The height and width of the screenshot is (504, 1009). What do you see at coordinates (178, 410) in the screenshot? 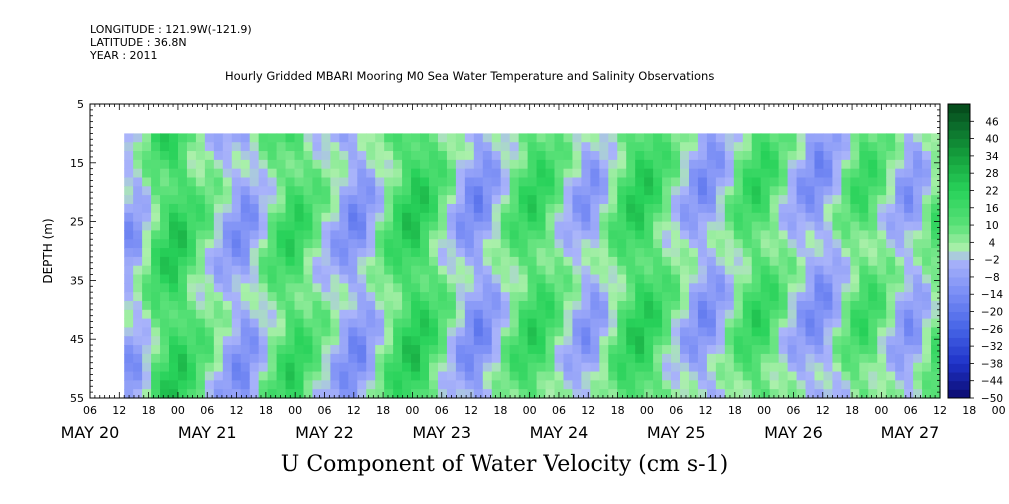
I see `x-hour-tick-label: 00` at bounding box center [178, 410].